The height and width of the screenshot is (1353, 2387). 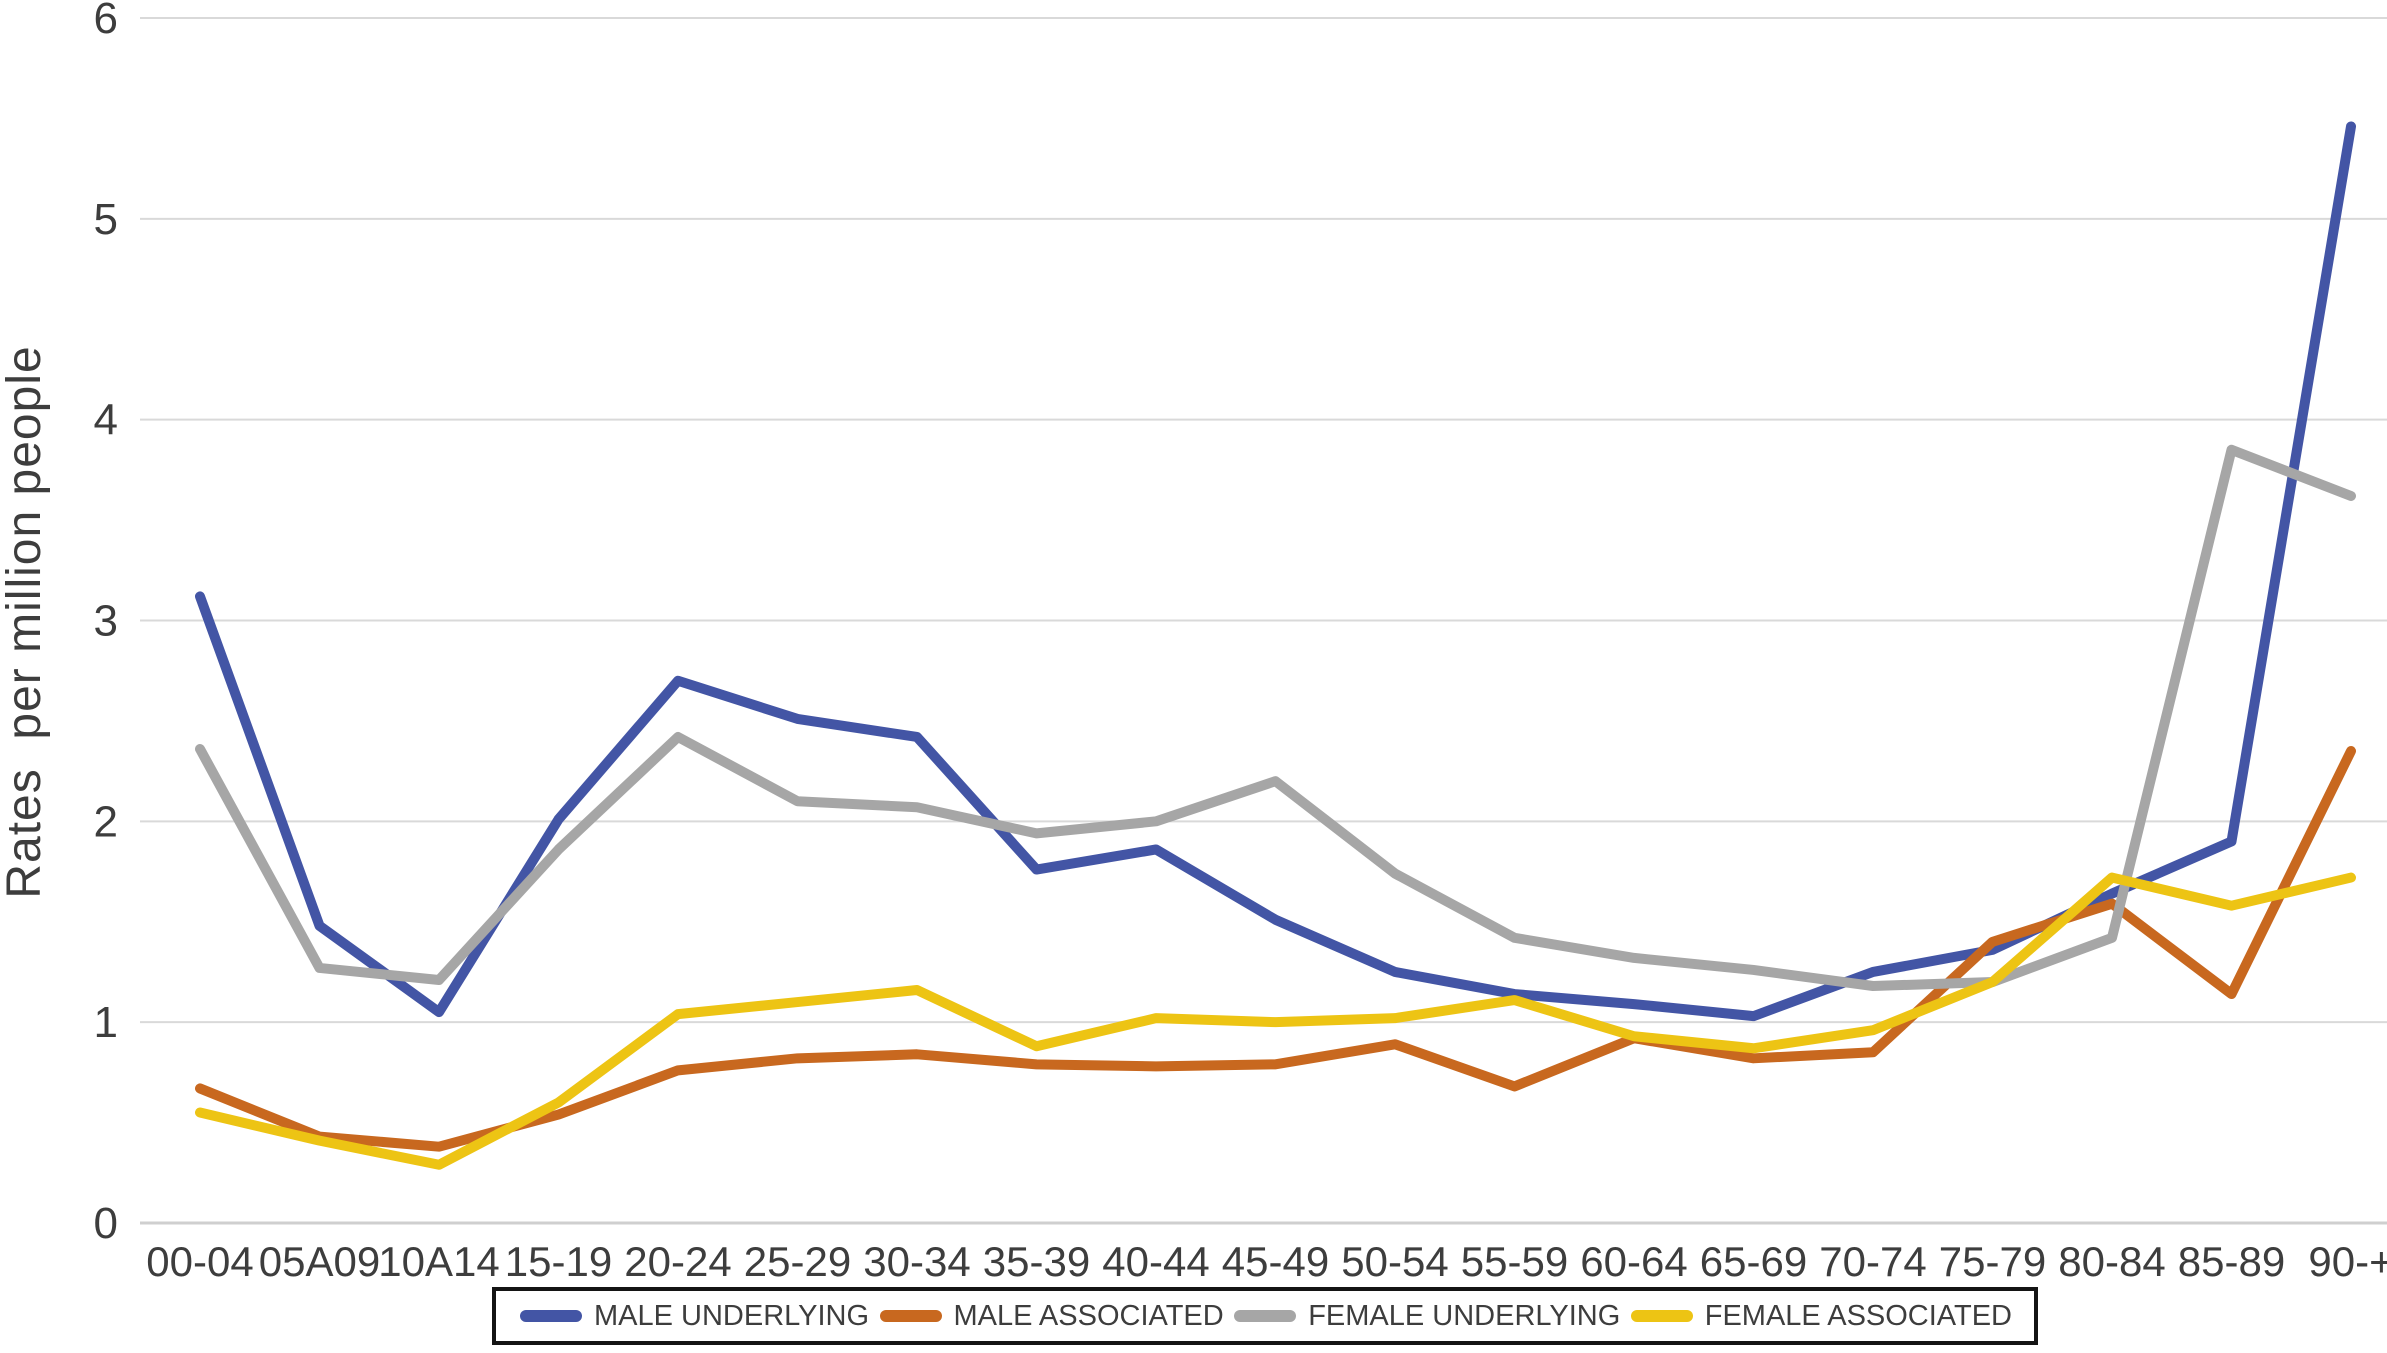 I want to click on x-tick-label: 00-04, so click(x=199, y=1261).